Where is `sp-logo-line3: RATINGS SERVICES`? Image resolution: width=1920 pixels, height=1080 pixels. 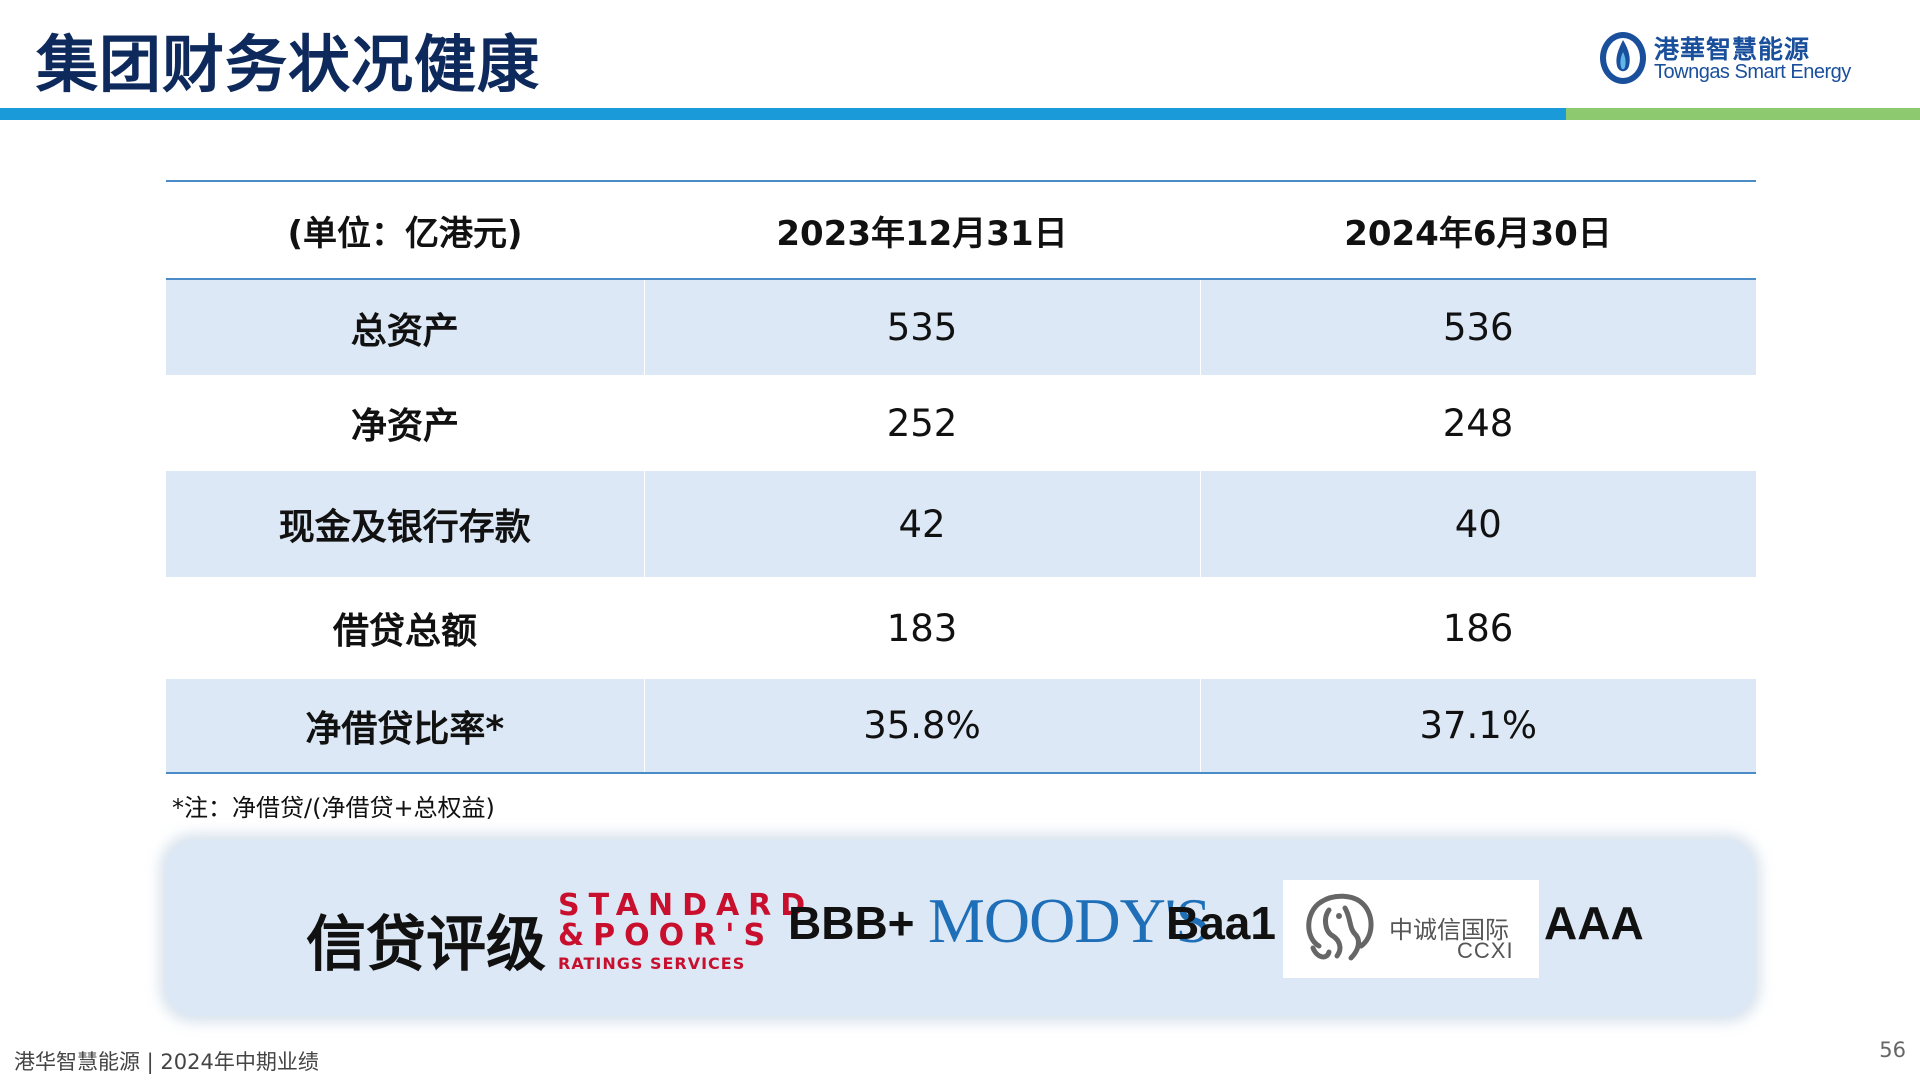 sp-logo-line3: RATINGS SERVICES is located at coordinates (652, 963).